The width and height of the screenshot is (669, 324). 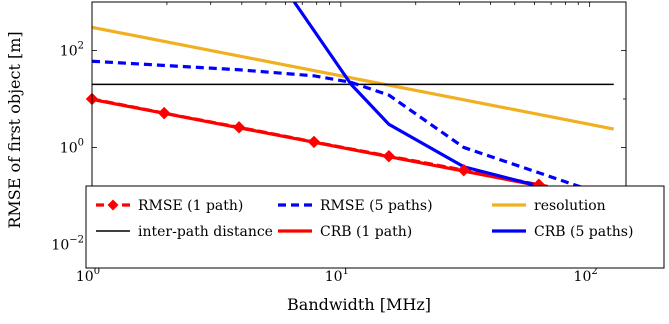 I want to click on y-tick-exp: 0, so click(x=81, y=142).